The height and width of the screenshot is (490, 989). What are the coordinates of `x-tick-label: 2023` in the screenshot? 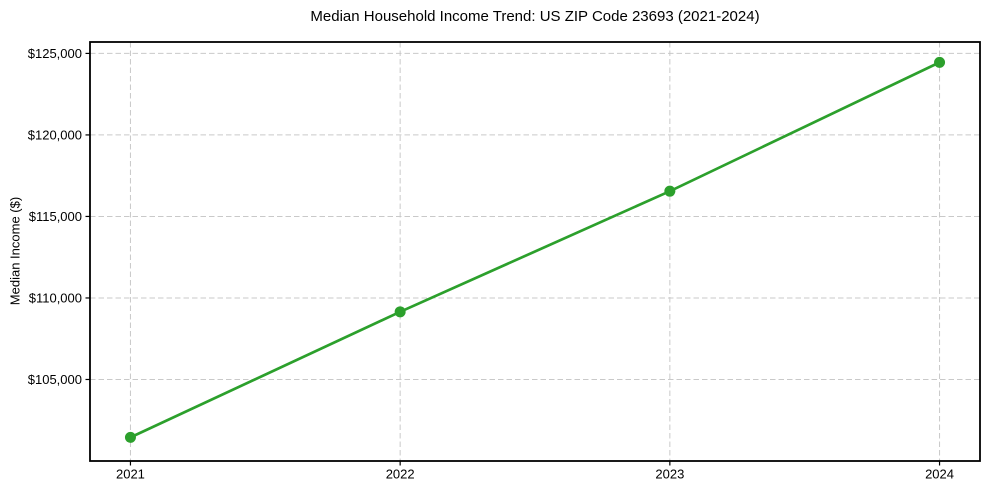 It's located at (669, 474).